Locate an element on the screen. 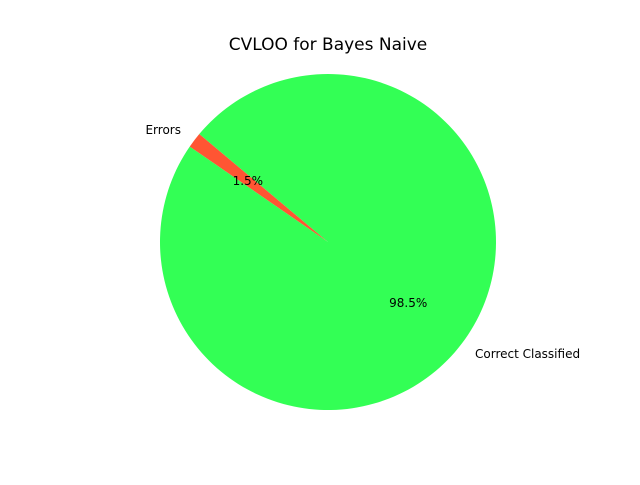 This screenshot has width=640, height=485. slice-label-errors: Errors is located at coordinates (163, 130).